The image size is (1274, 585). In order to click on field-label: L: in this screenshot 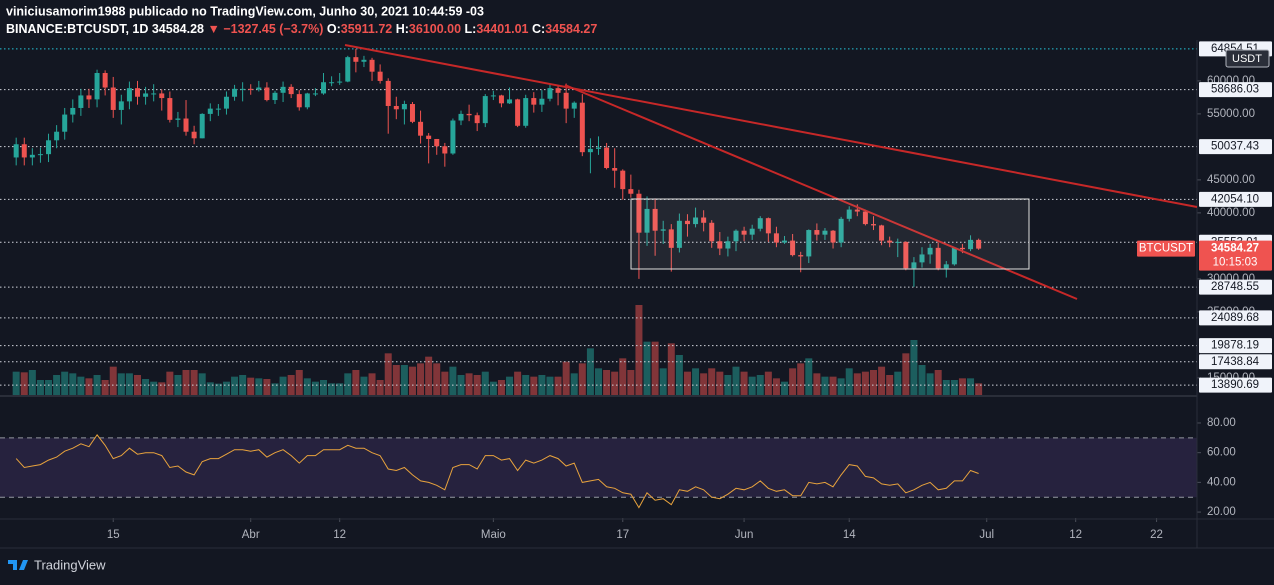, I will do `click(471, 29)`.